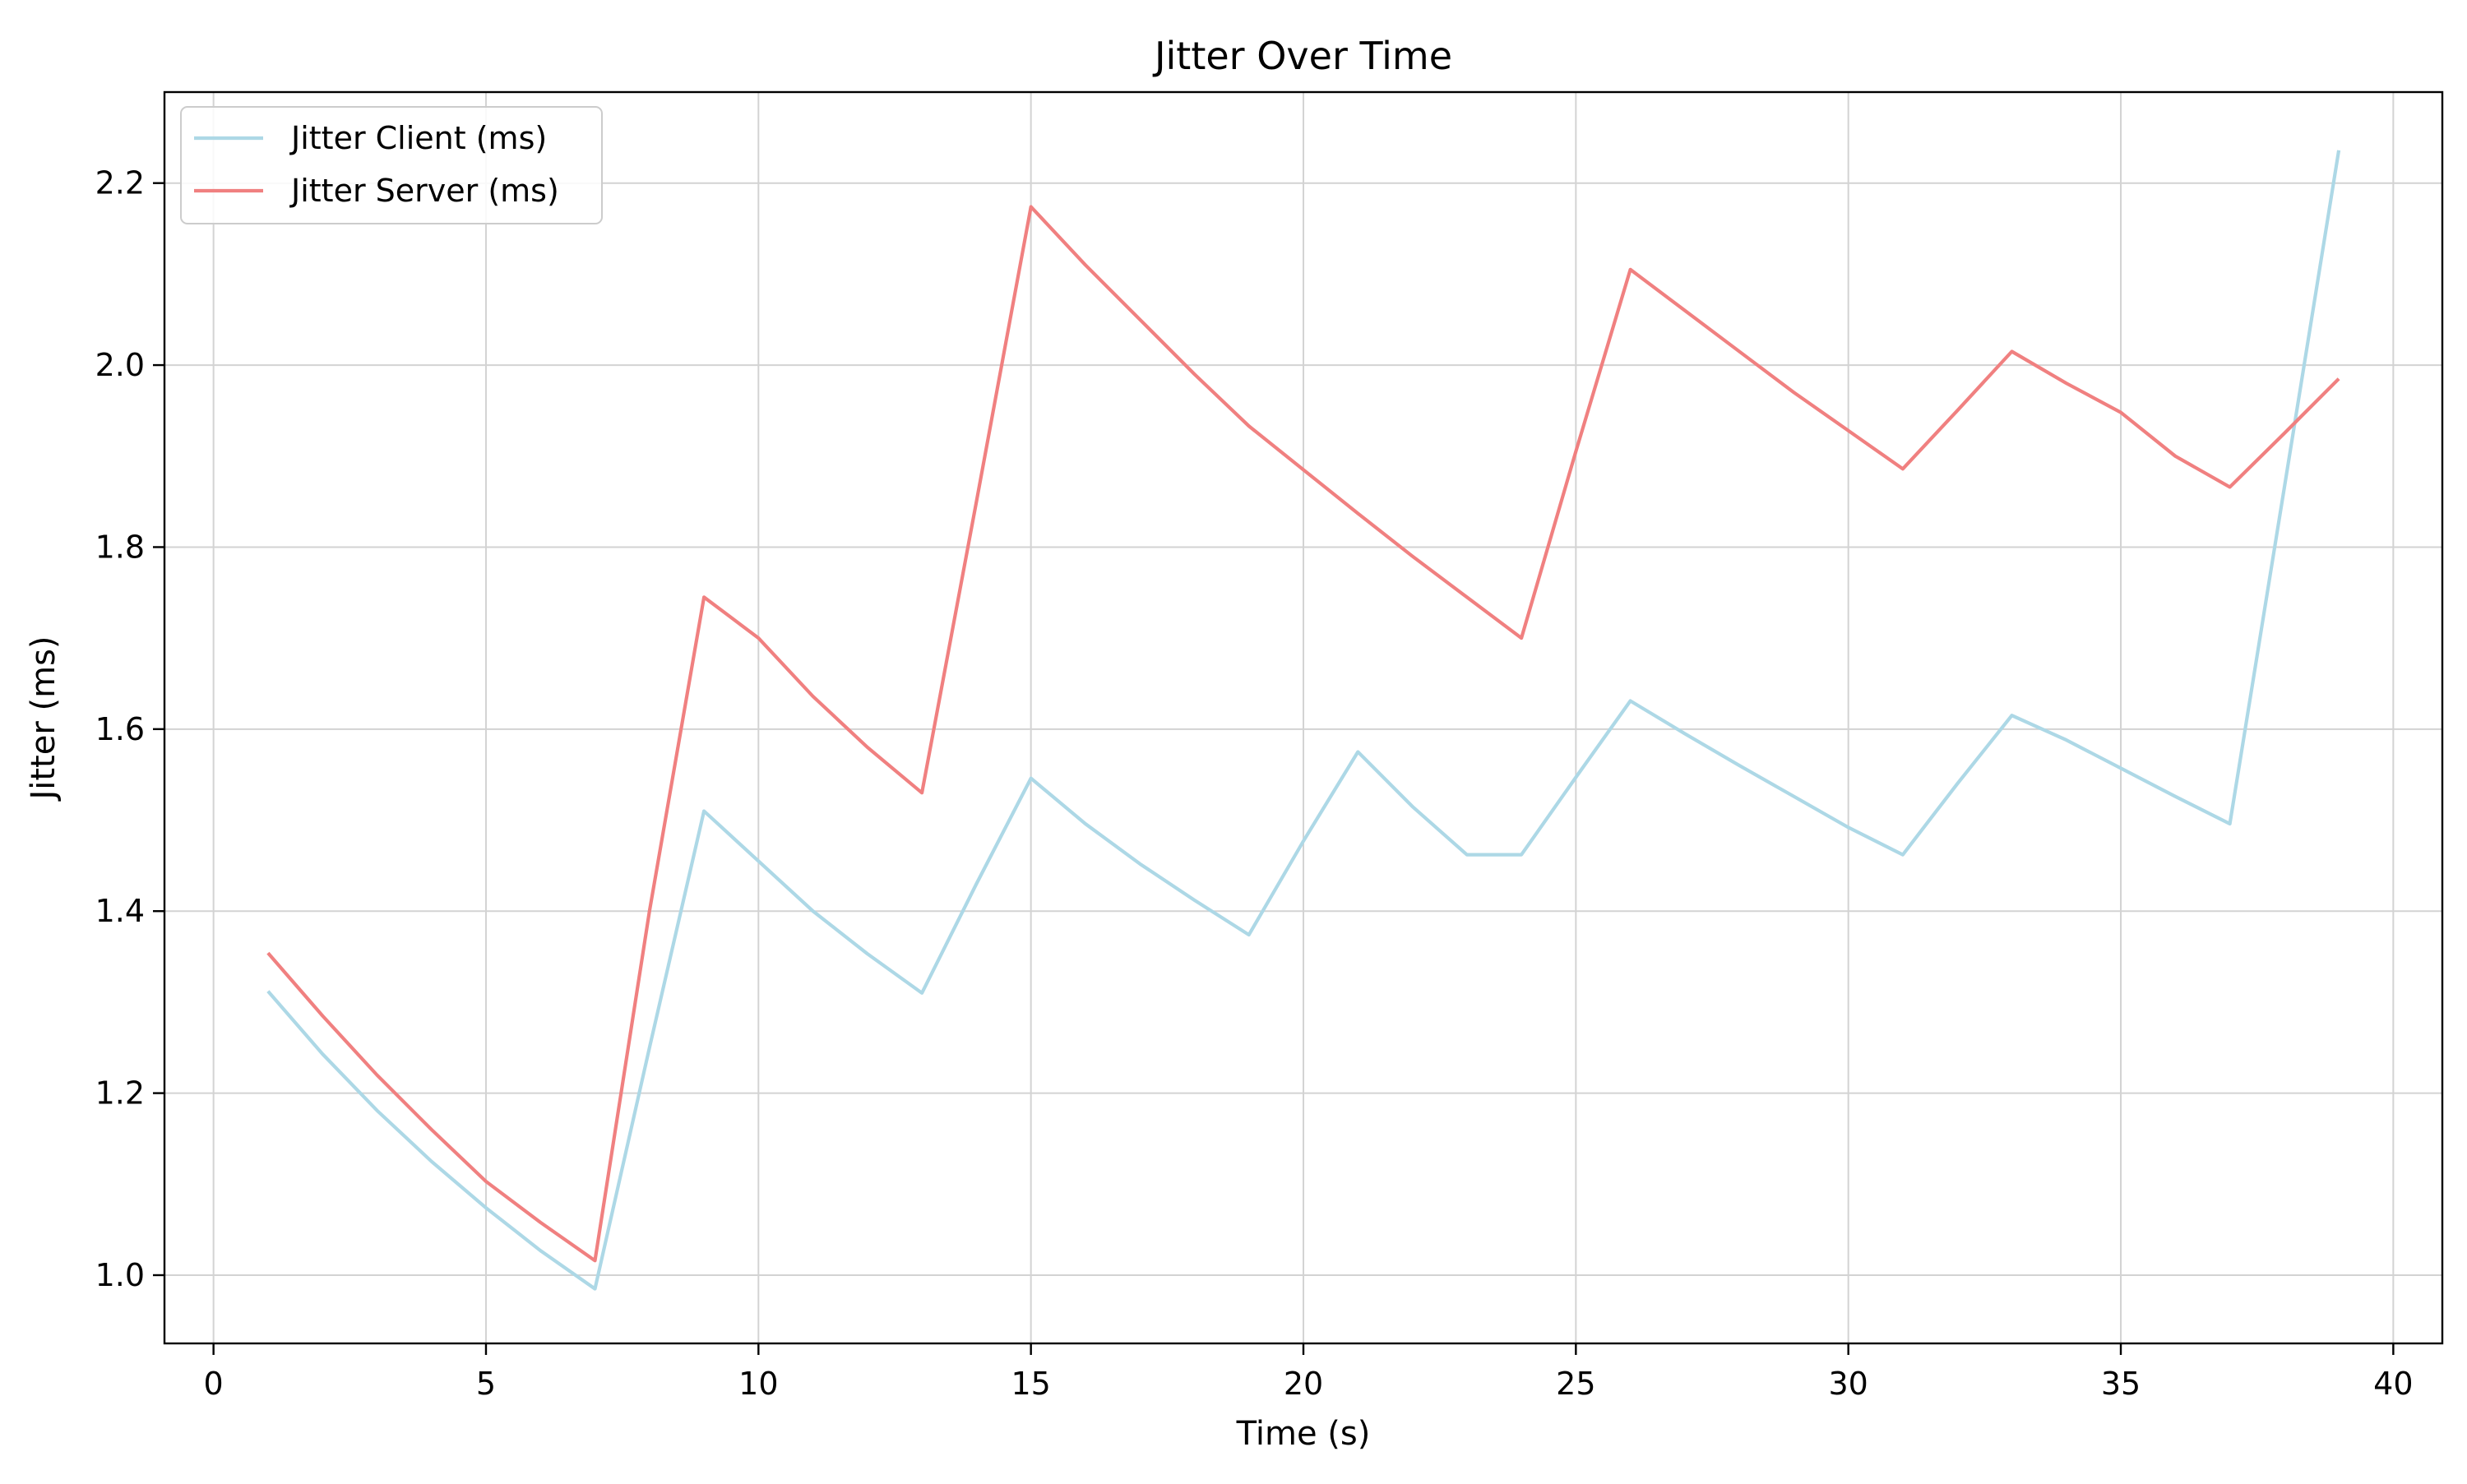 Image resolution: width=2467 pixels, height=1484 pixels. What do you see at coordinates (2121, 1384) in the screenshot?
I see `x-tick-label: 35` at bounding box center [2121, 1384].